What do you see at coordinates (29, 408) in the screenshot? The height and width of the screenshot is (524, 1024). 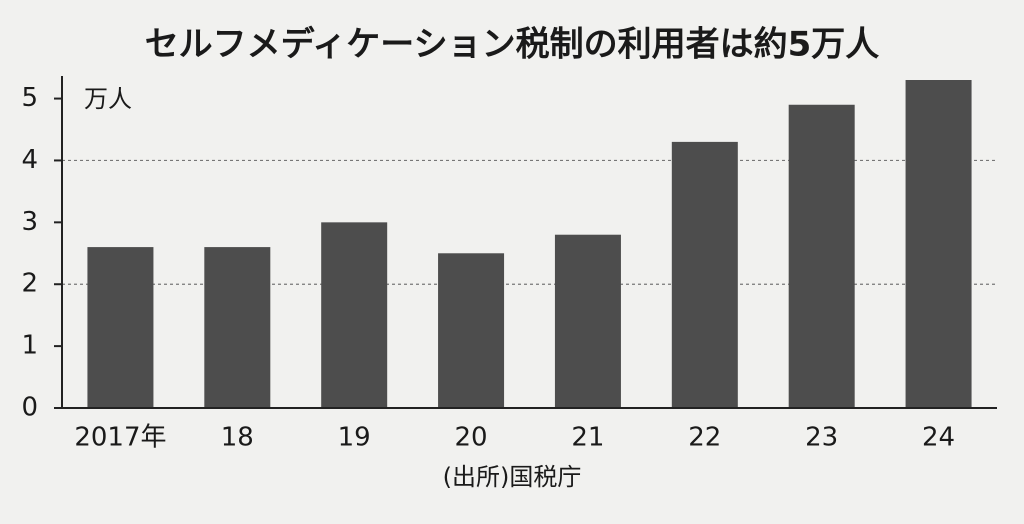 I see `y-tick-label: 0` at bounding box center [29, 408].